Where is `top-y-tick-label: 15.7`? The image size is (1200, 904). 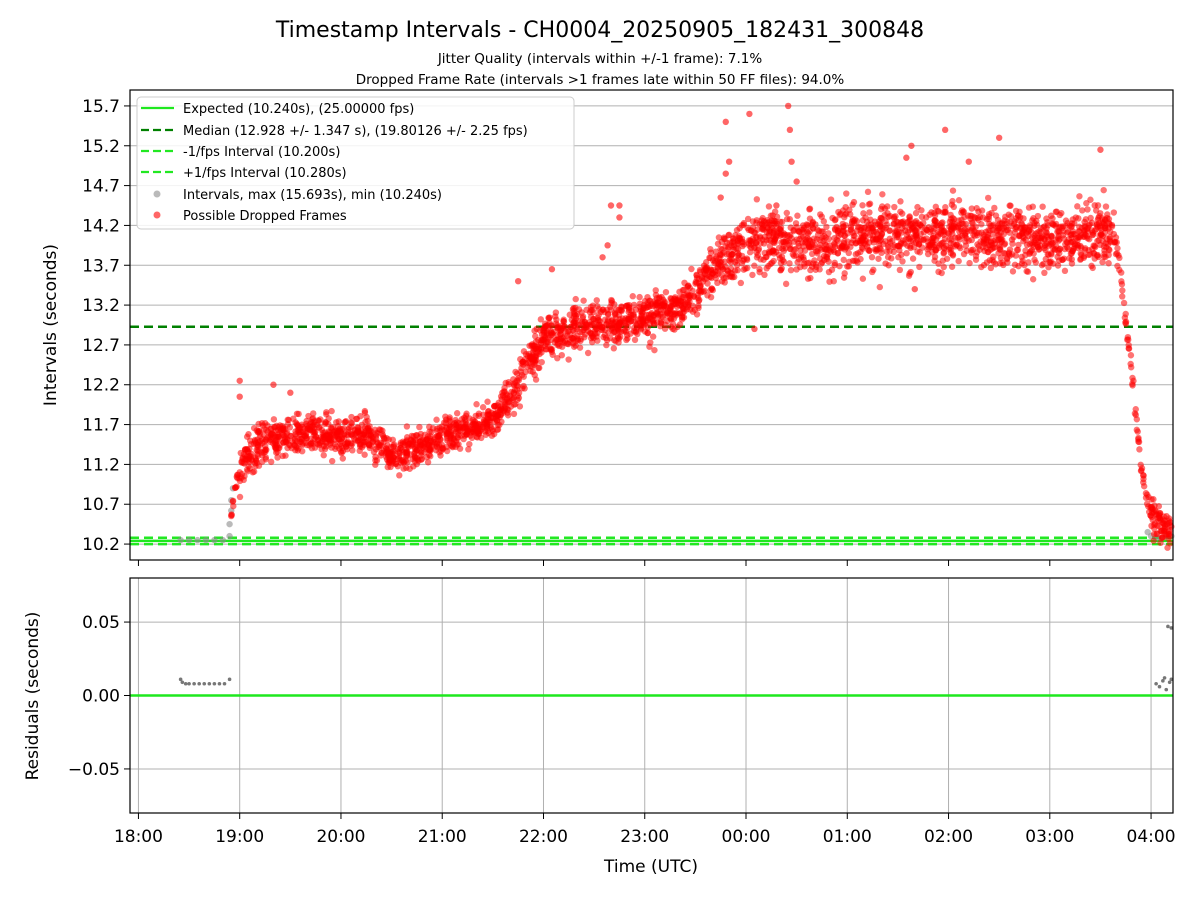
top-y-tick-label: 15.7 is located at coordinates (101, 107).